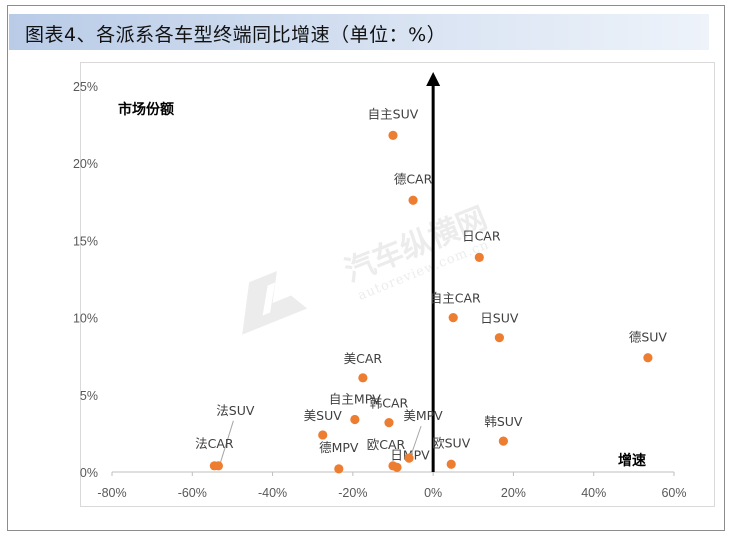 This screenshot has height=538, width=734. I want to click on point-label: 美SUV, so click(323, 415).